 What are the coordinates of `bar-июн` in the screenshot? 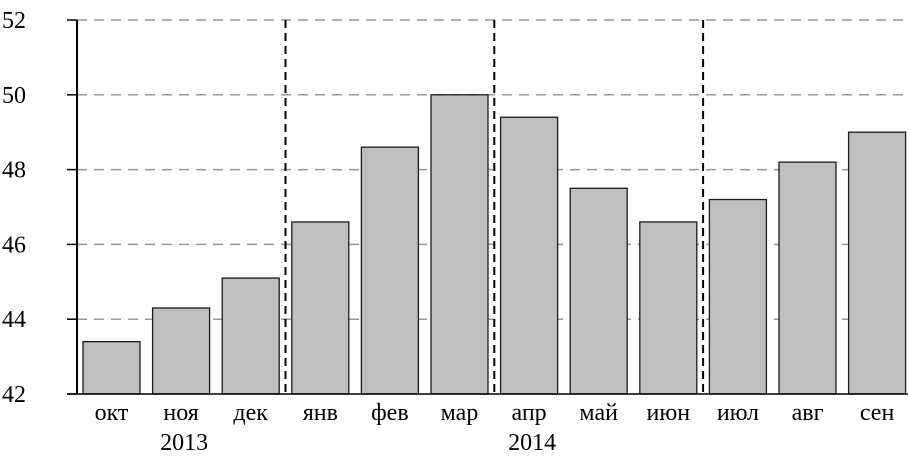 It's located at (668, 308).